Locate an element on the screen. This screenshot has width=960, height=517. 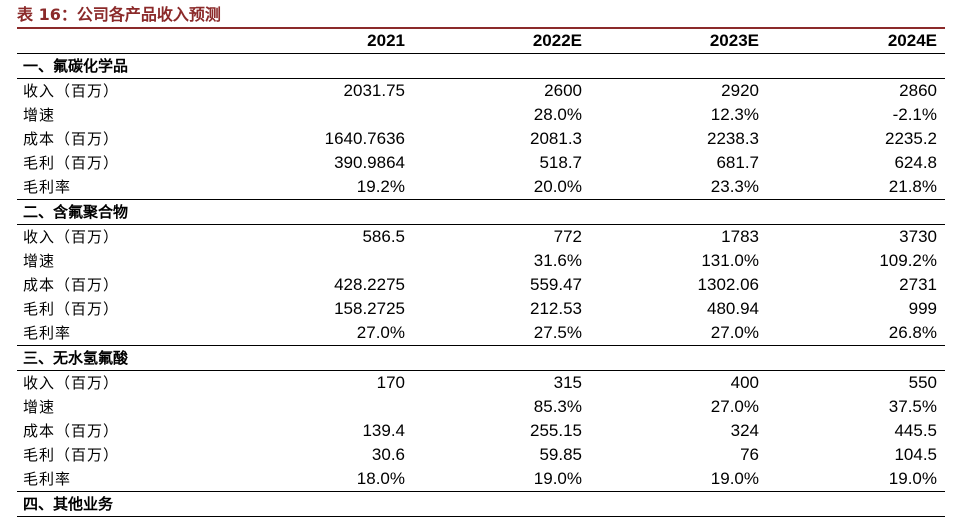
section-title: 四、其他业务 is located at coordinates (68, 504).